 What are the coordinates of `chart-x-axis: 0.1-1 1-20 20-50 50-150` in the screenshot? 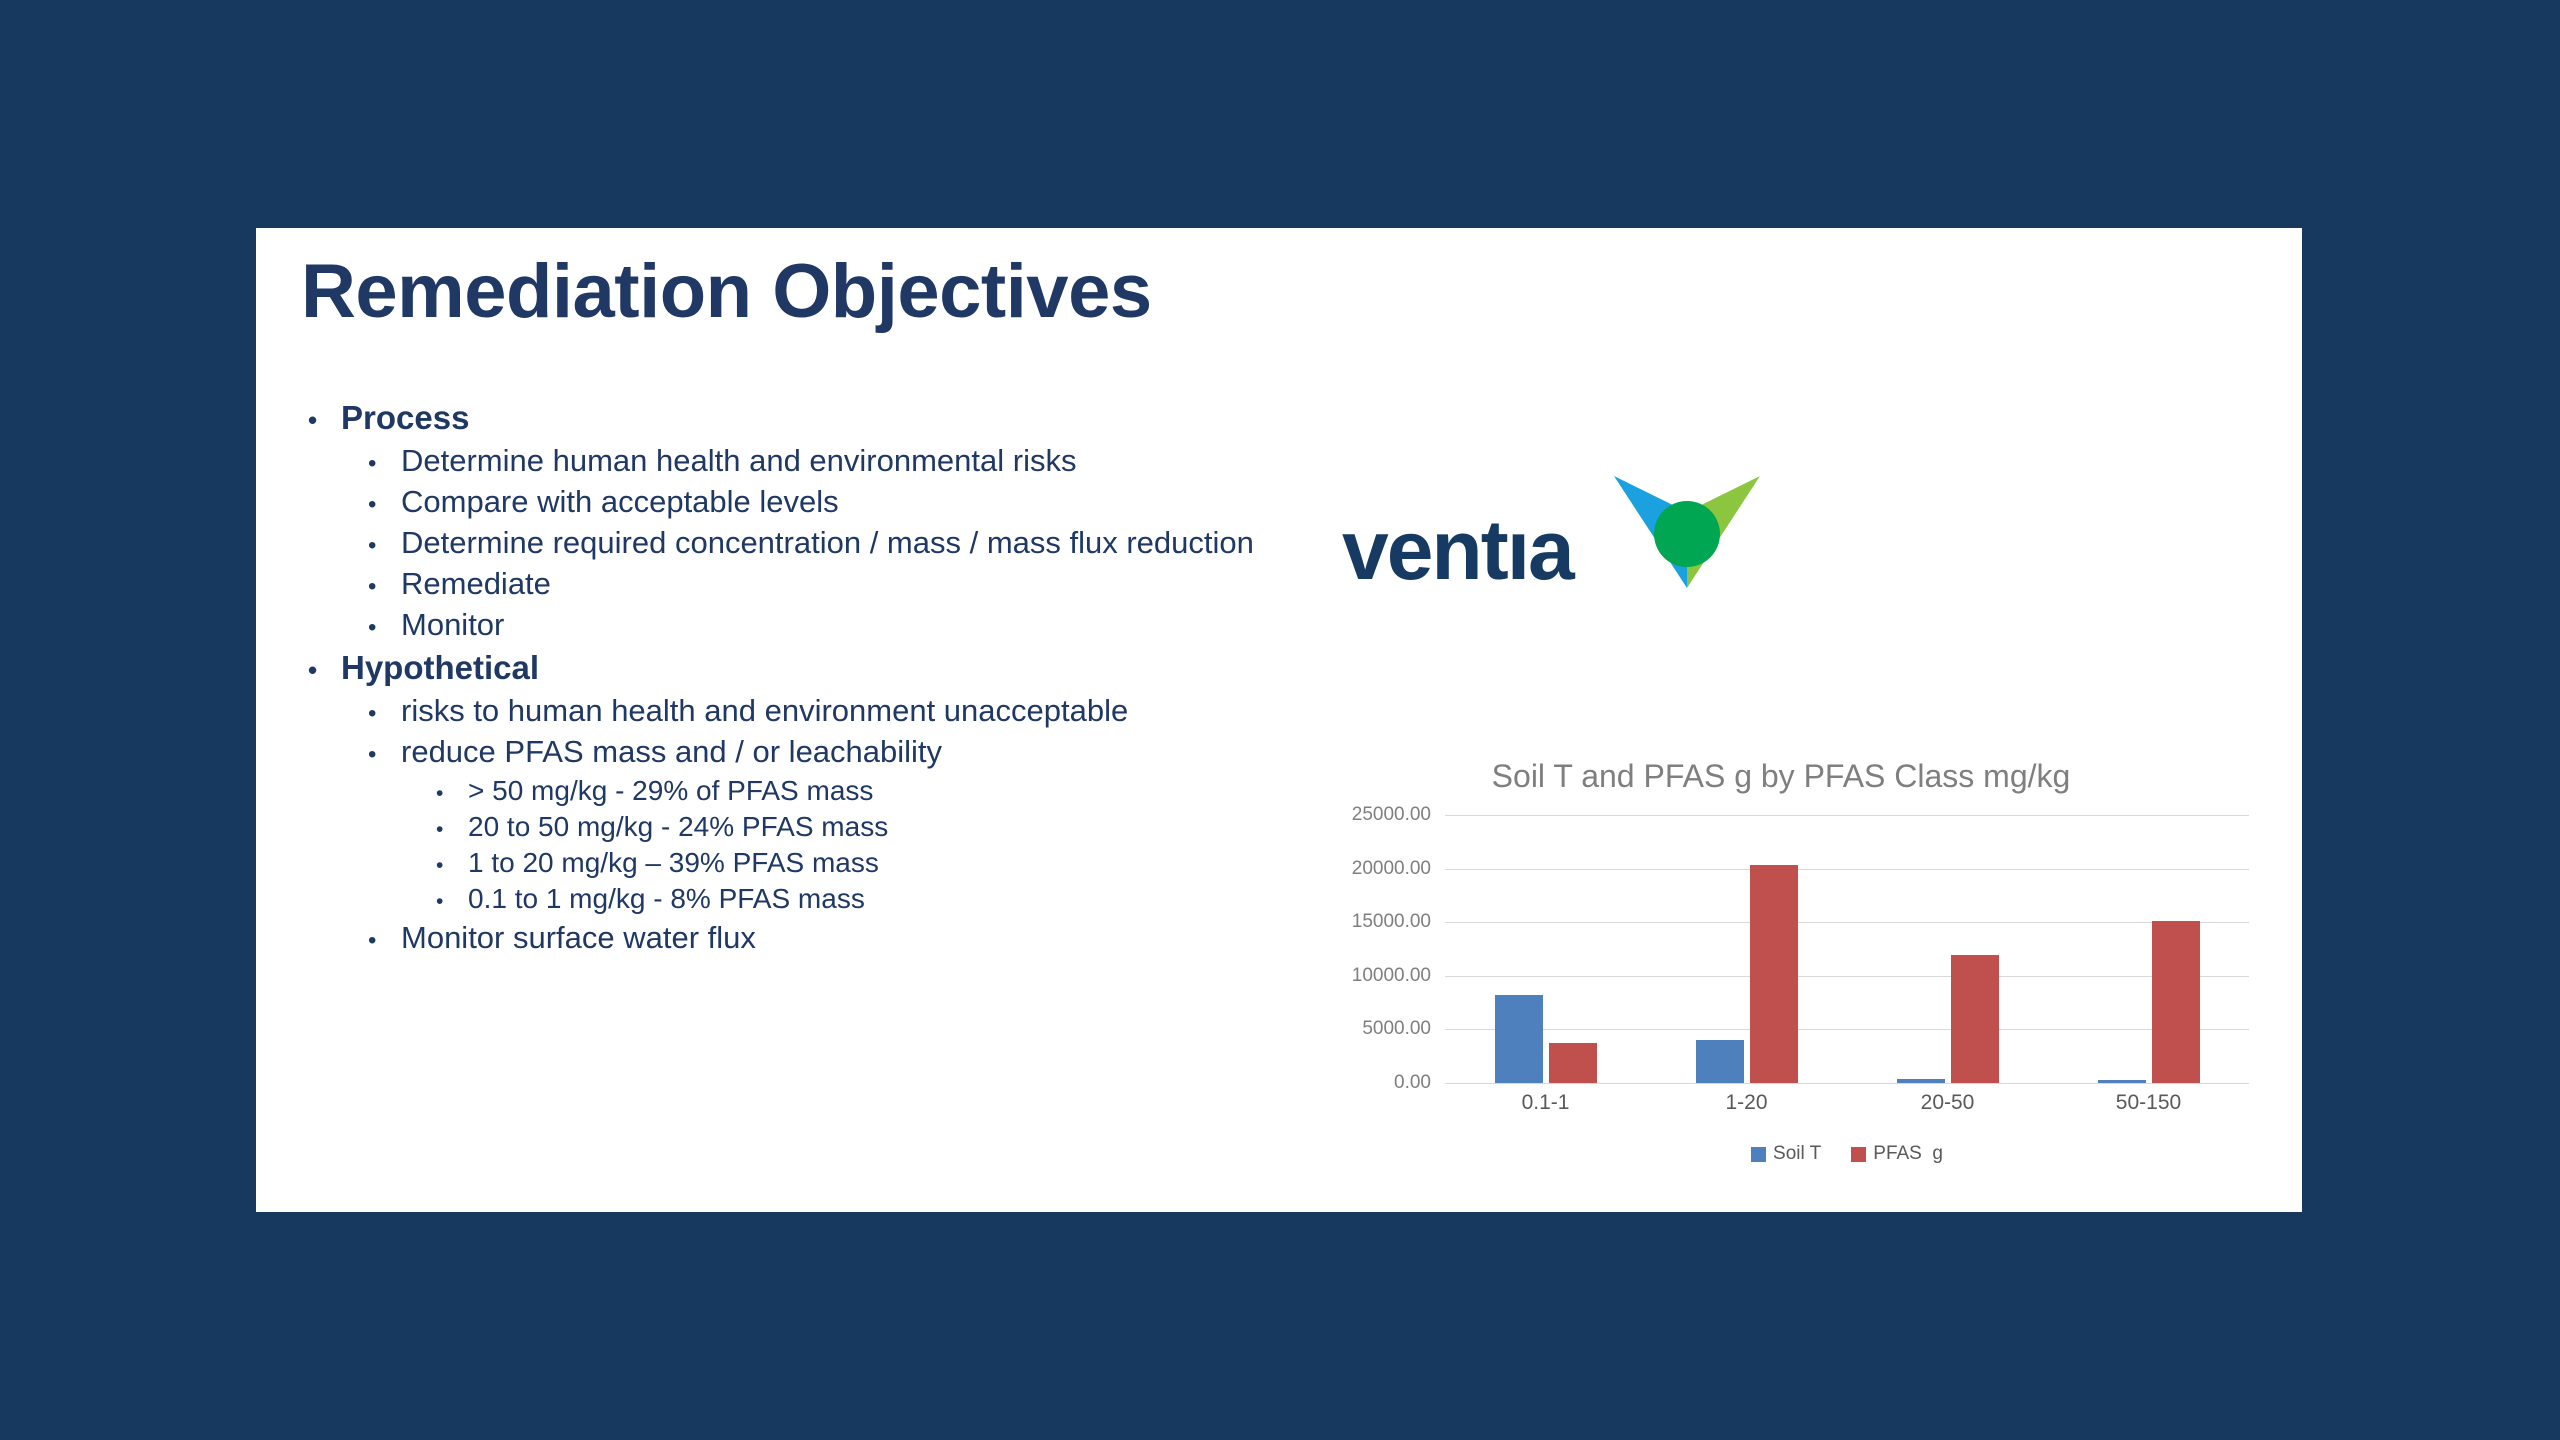 It's located at (1847, 1103).